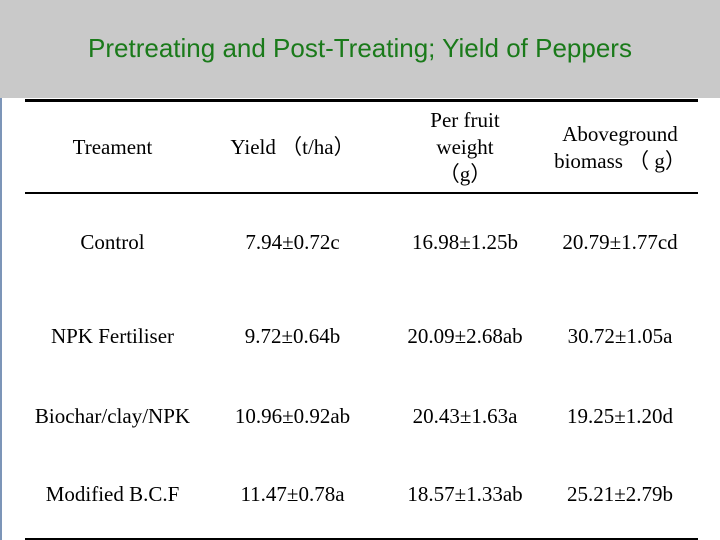 This screenshot has width=720, height=540. What do you see at coordinates (292, 335) in the screenshot?
I see `row-npk-yield: 9.72±0.64b` at bounding box center [292, 335].